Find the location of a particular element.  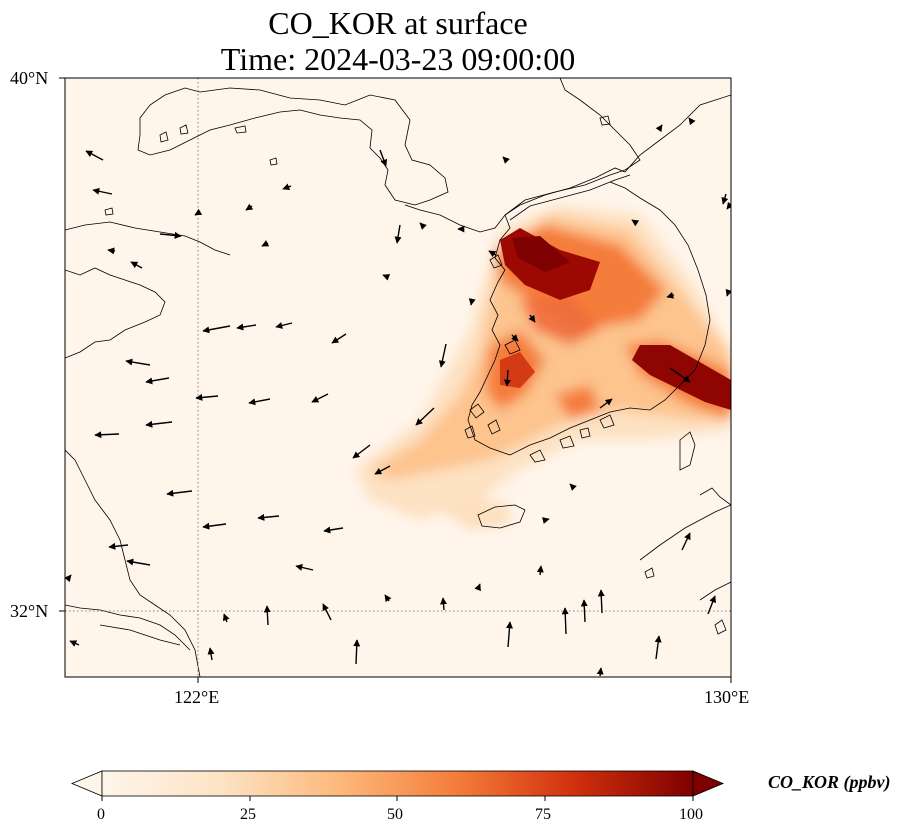

colorbar-gradient is located at coordinates (397, 783).